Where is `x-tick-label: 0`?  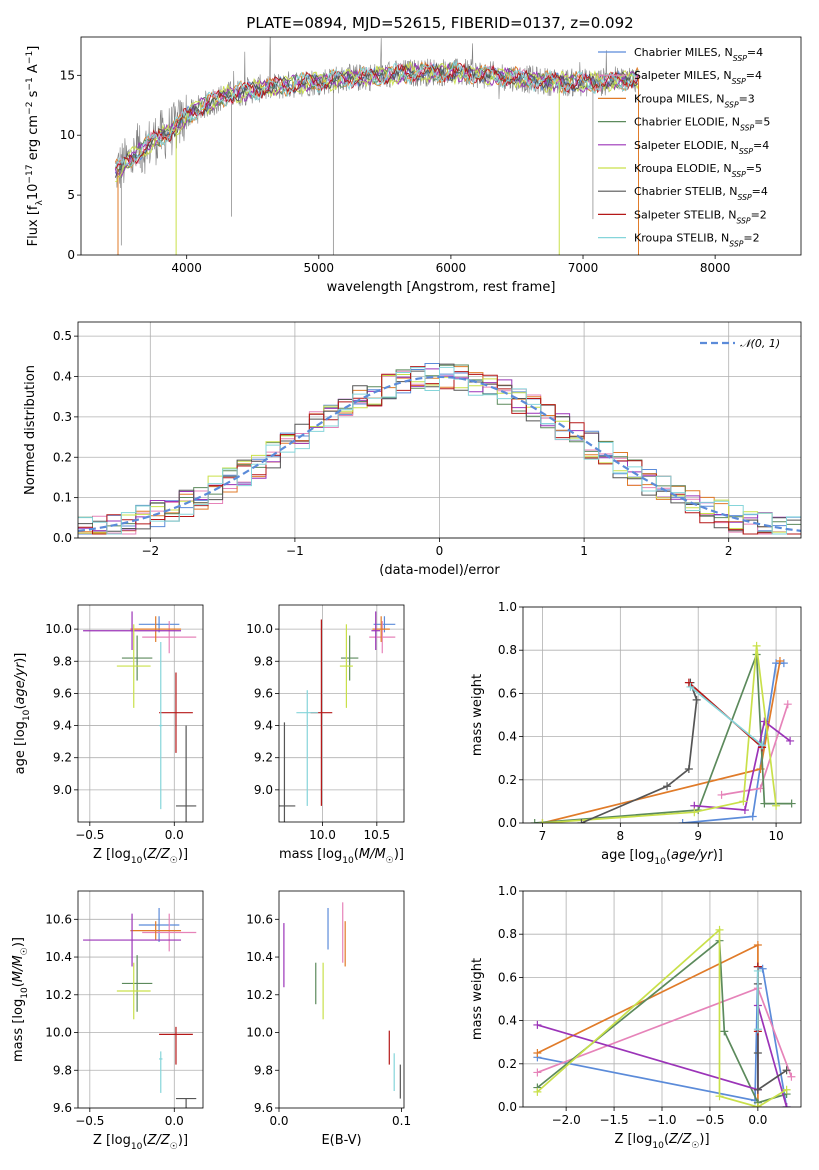
x-tick-label: 0 is located at coordinates (440, 551).